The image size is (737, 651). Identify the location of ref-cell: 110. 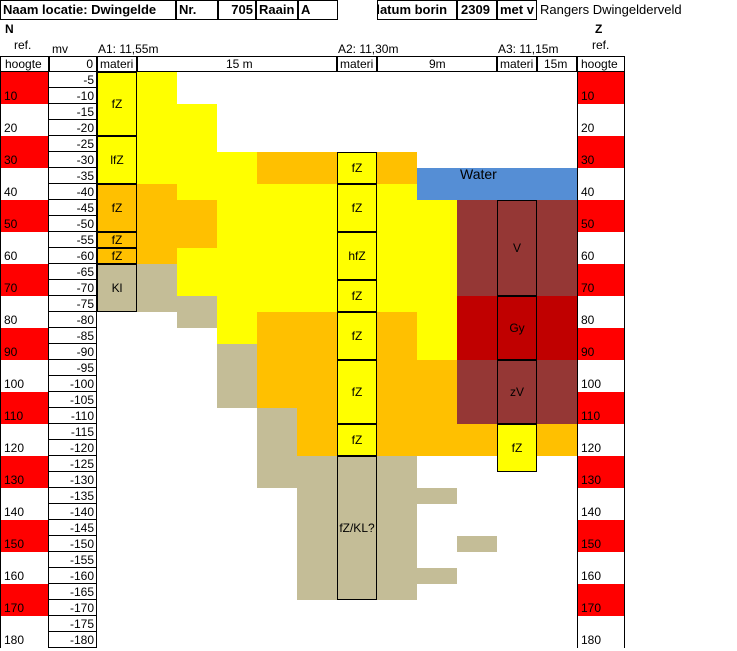
(24, 408).